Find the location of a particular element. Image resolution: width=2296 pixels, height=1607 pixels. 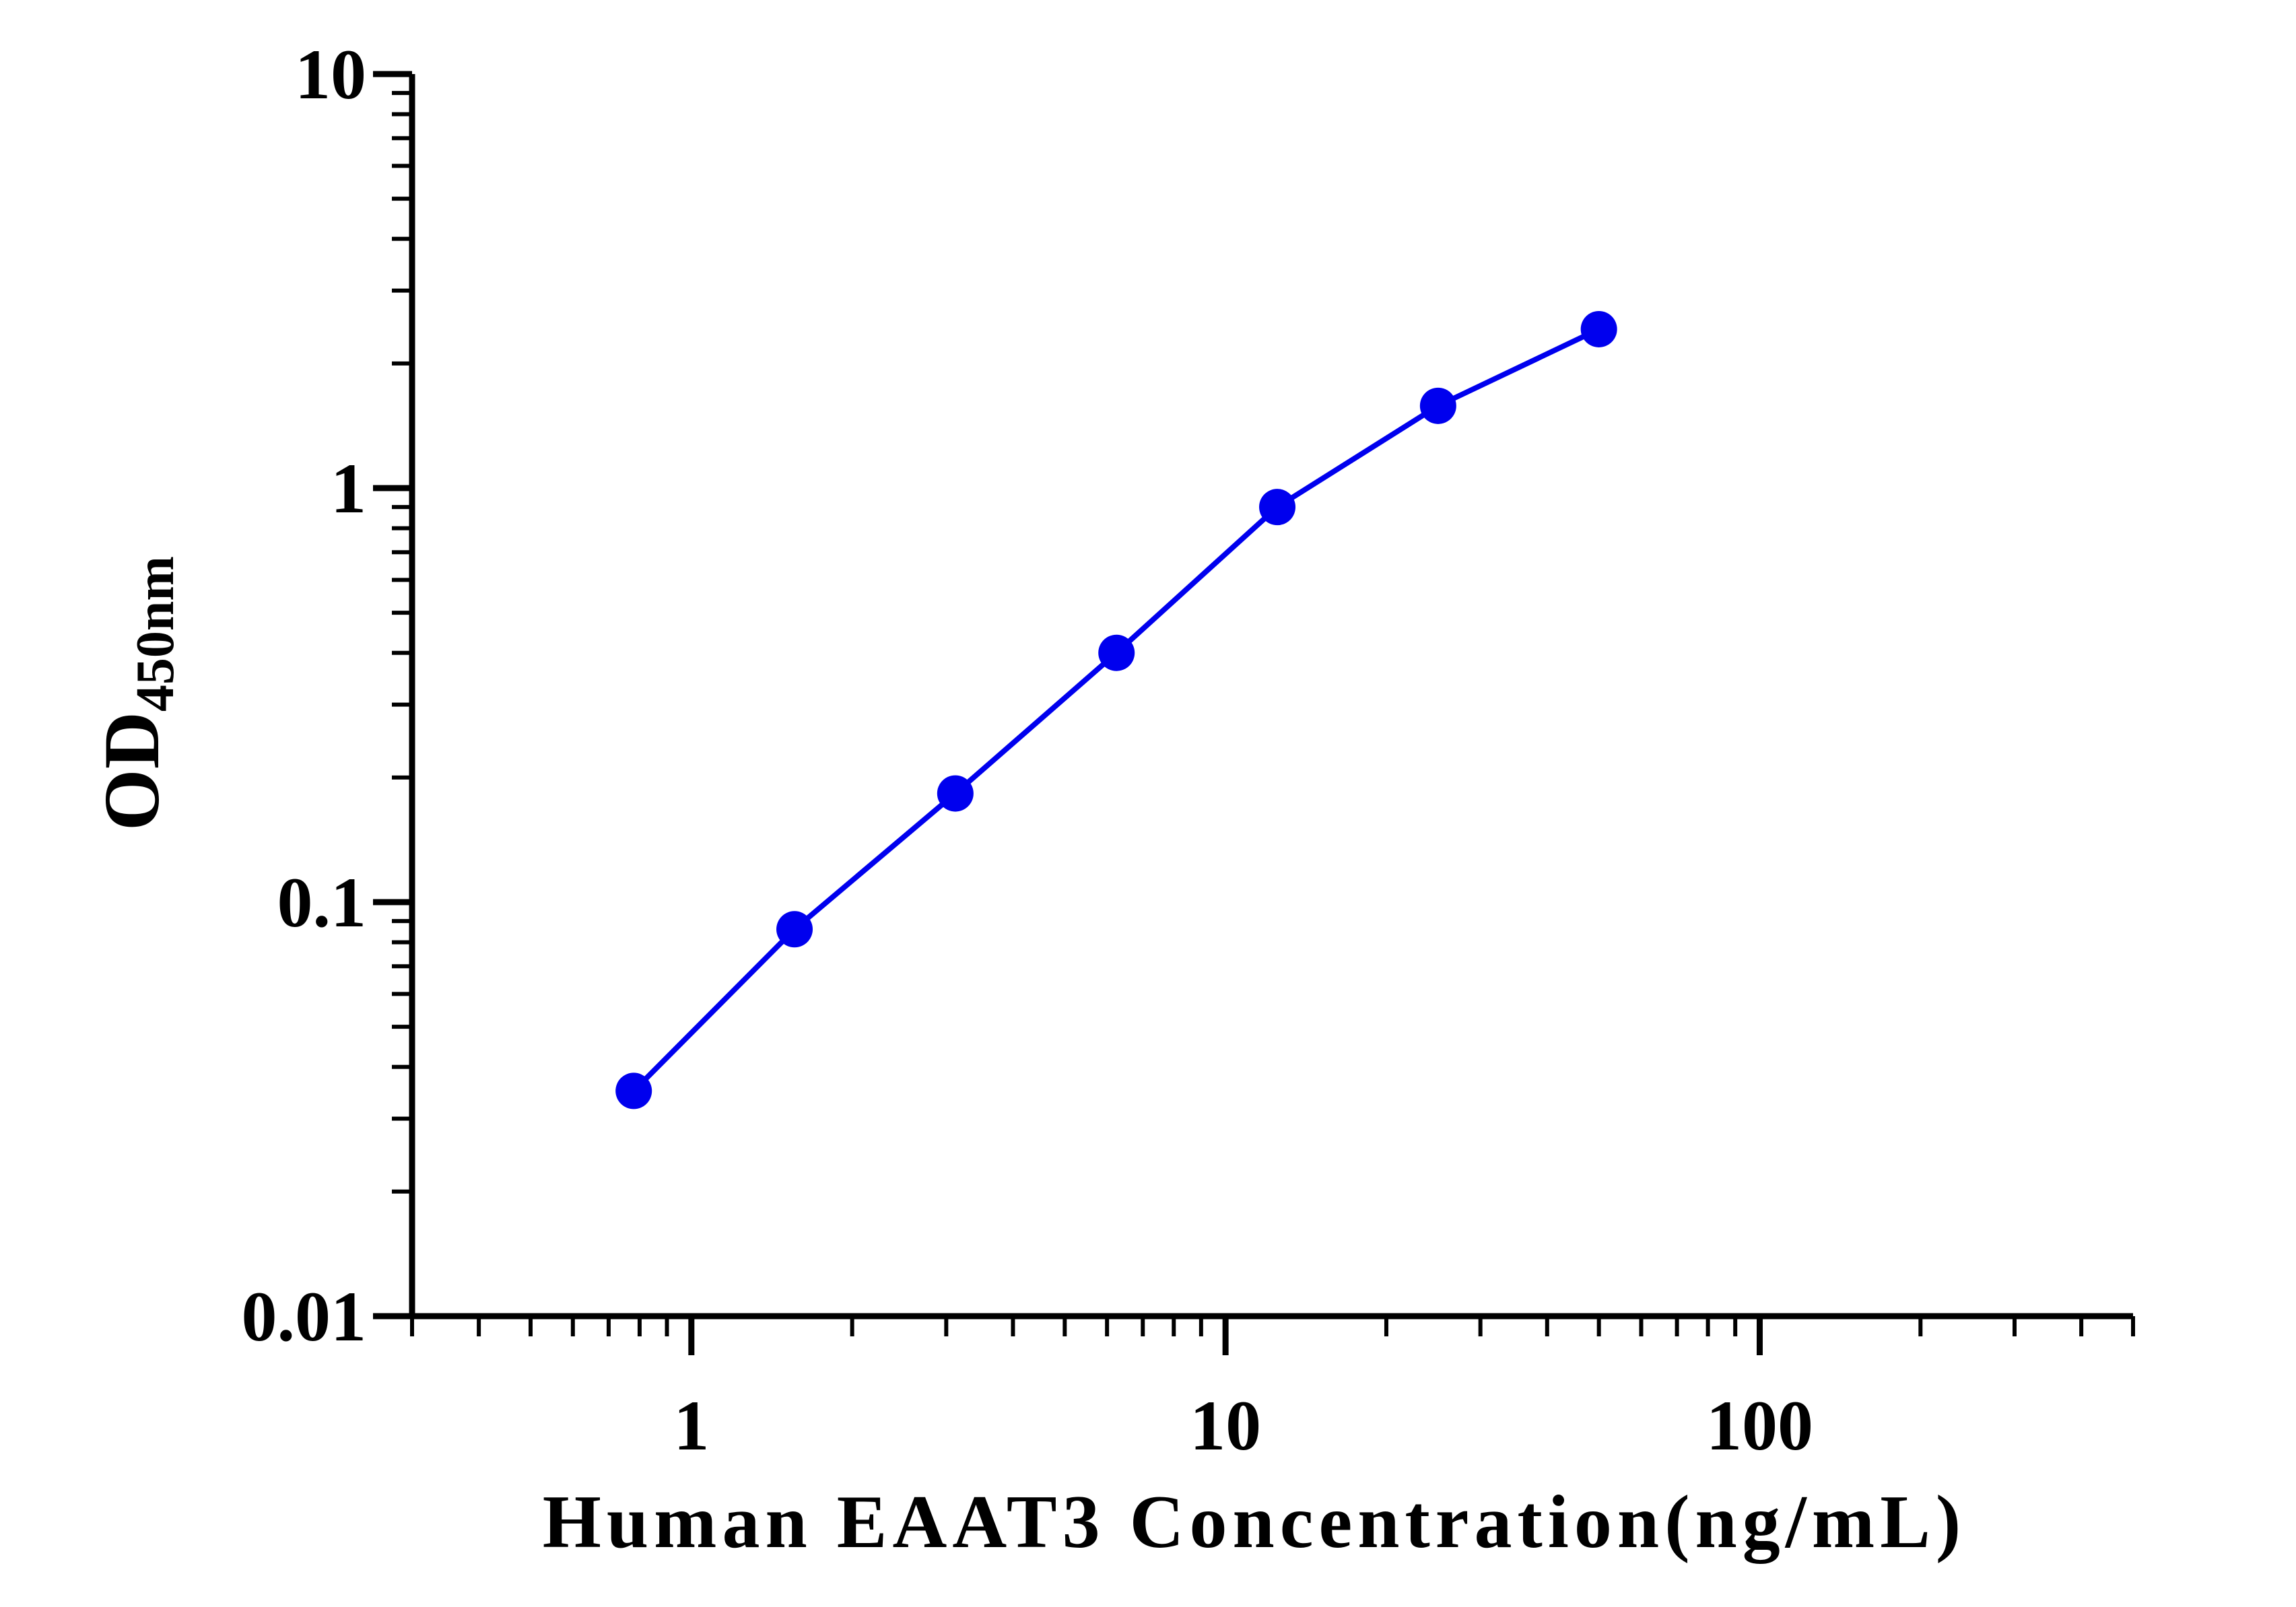

y-axis-label-main: OD is located at coordinates (132, 771).